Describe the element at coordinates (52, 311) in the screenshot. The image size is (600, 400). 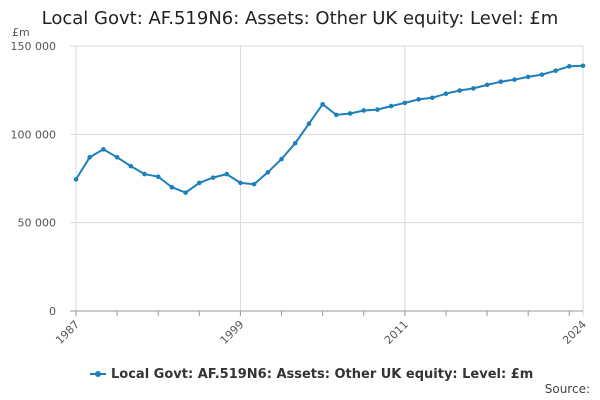
I see `y-tick-label: 0` at that location.